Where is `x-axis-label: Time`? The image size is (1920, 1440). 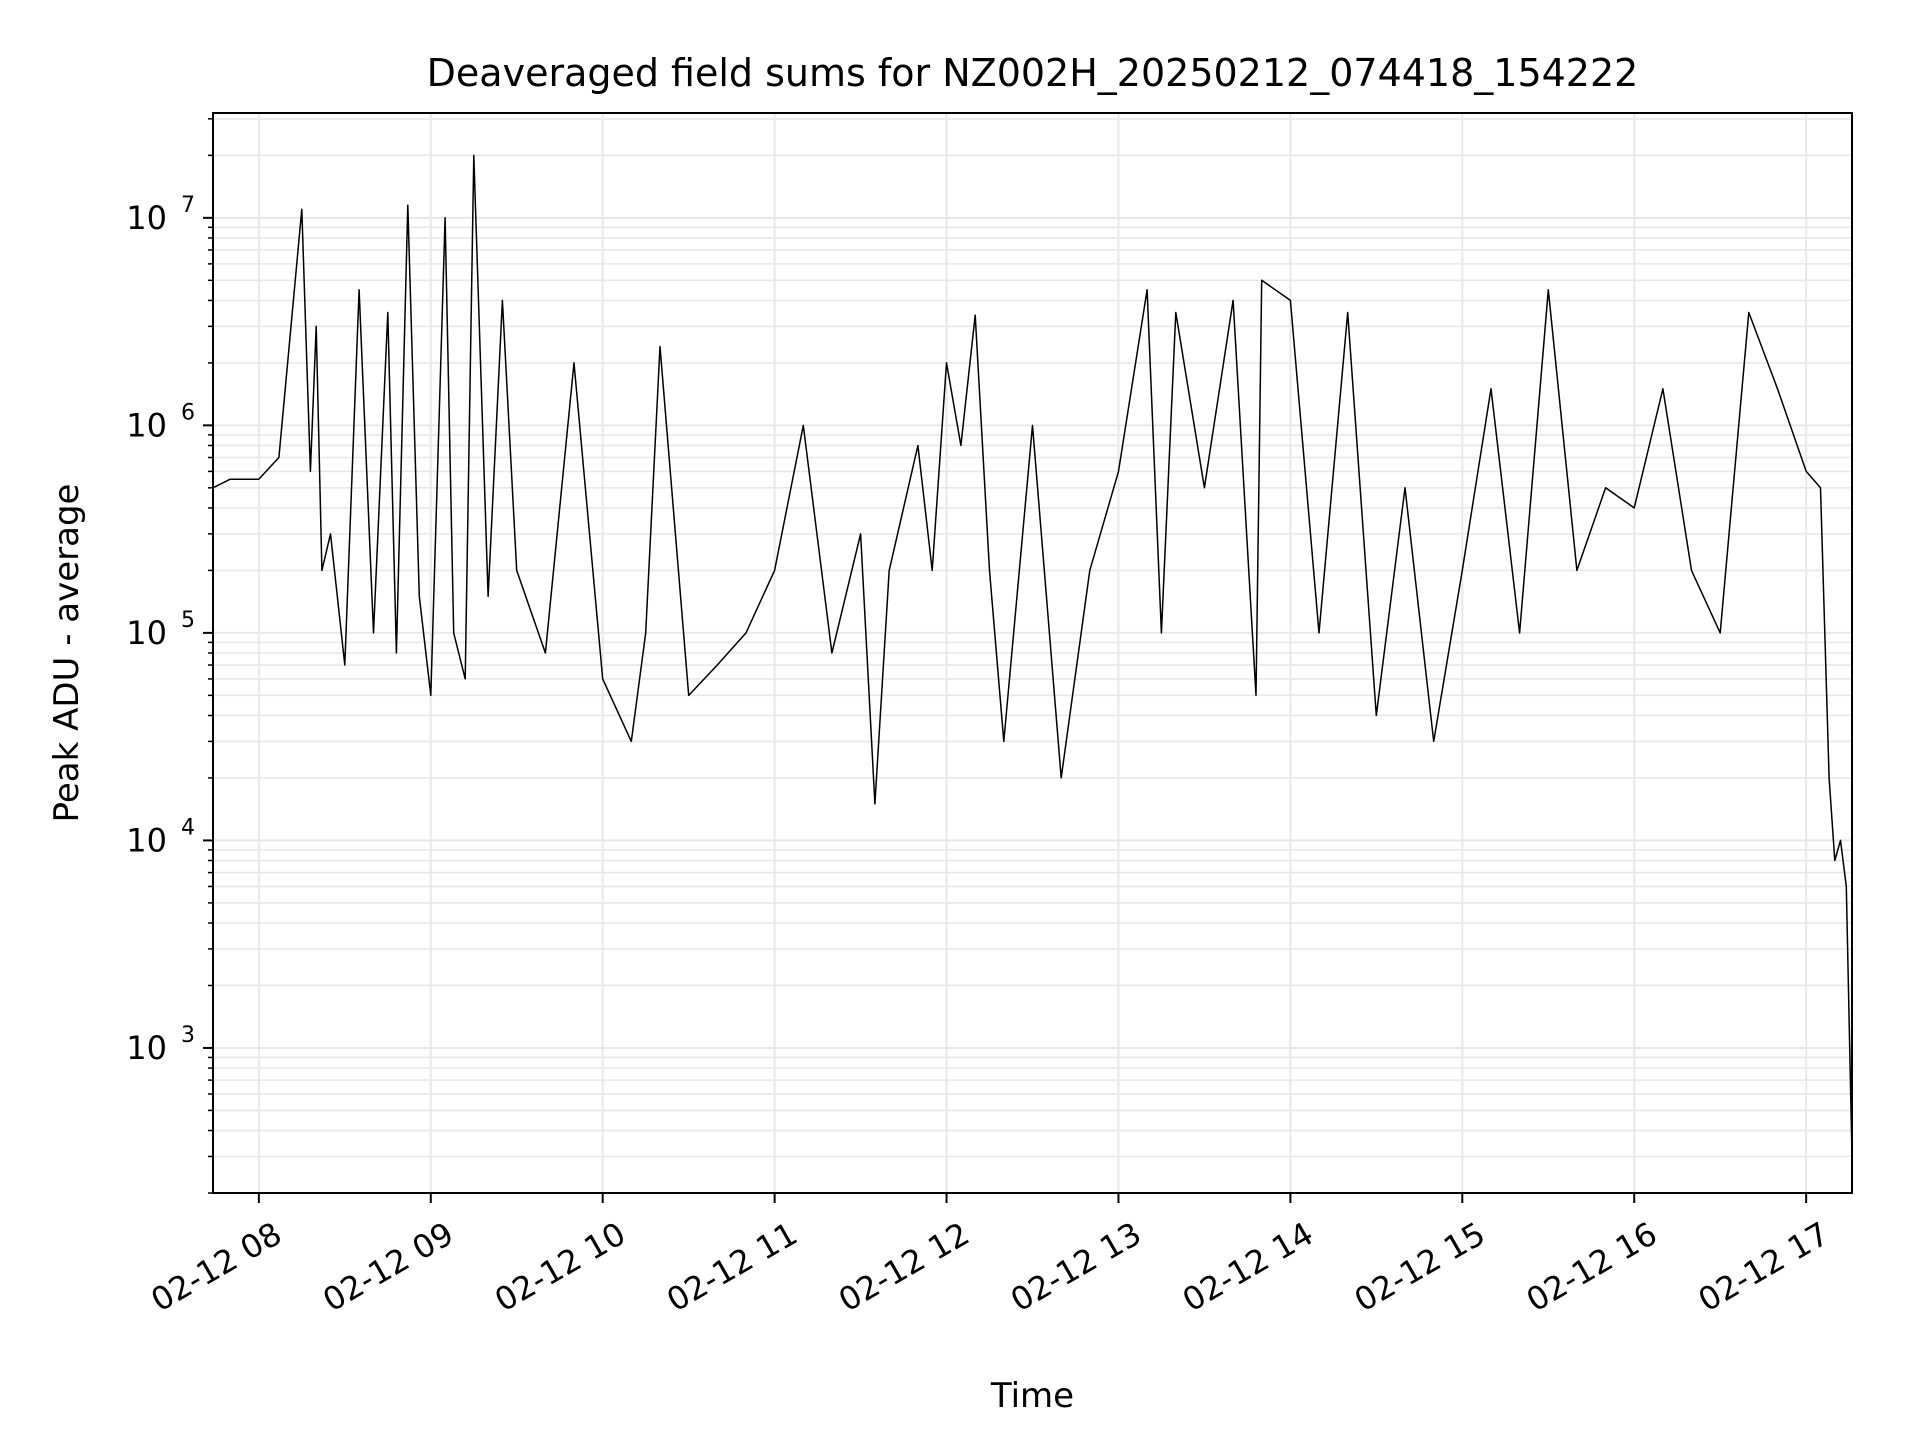 x-axis-label: Time is located at coordinates (1032, 1396).